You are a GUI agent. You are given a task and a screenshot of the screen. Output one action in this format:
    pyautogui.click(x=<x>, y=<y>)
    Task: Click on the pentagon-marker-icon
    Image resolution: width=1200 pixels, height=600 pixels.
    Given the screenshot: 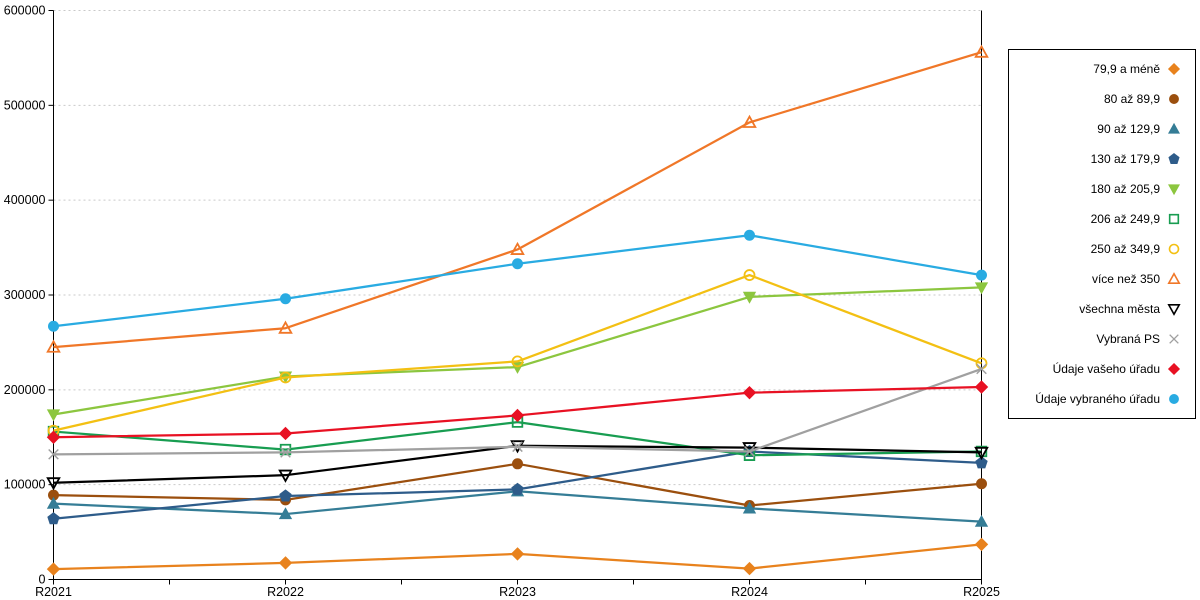 What is the action you would take?
    pyautogui.click(x=1174, y=158)
    